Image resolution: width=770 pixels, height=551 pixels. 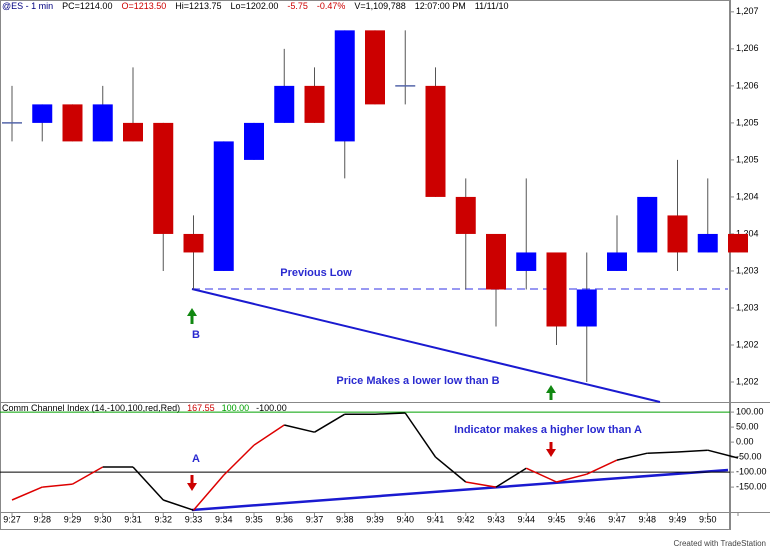 I want to click on x-tick-label: 9:35, so click(x=254, y=519).